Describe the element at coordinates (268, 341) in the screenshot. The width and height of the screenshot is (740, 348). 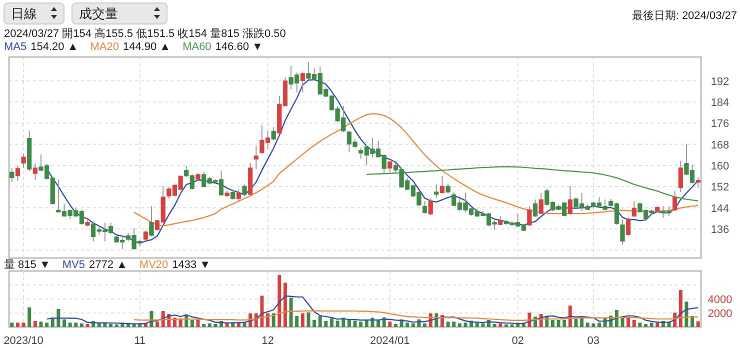
I see `x-tick-label: 12` at that location.